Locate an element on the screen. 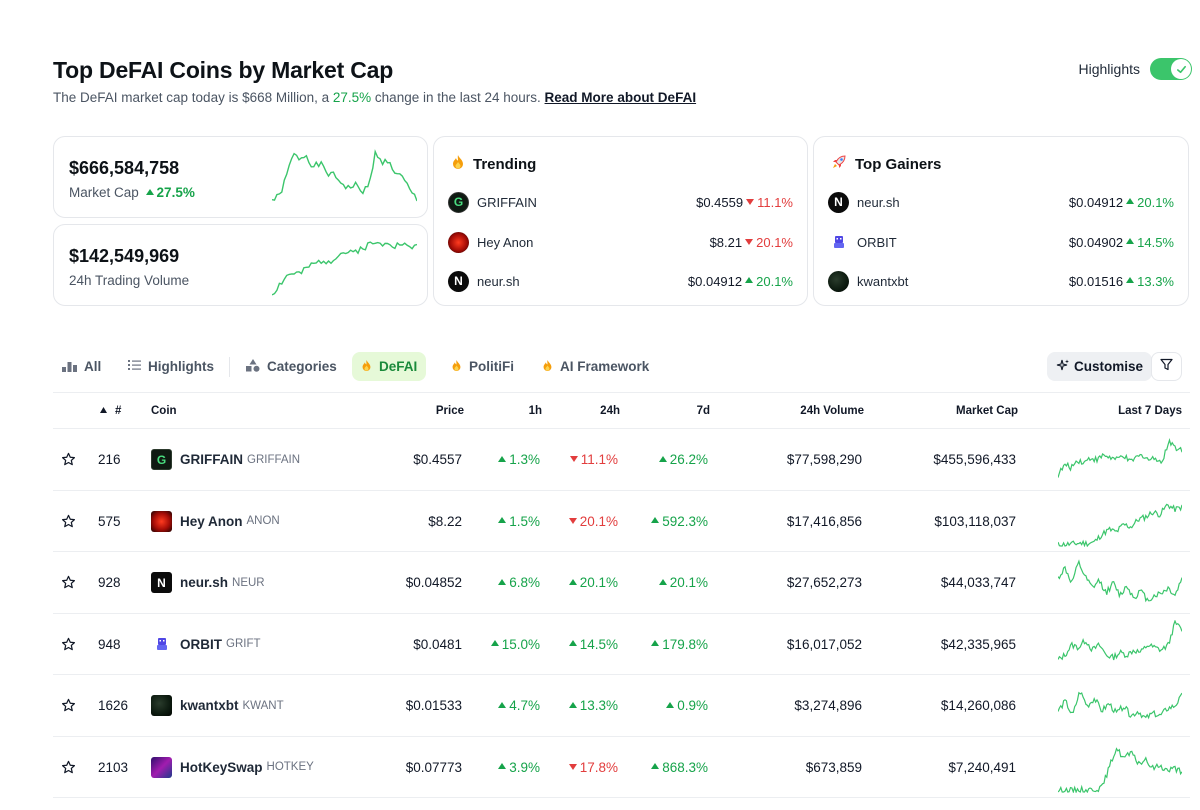 The image size is (1200, 810). check-icon is located at coordinates (1181, 69).